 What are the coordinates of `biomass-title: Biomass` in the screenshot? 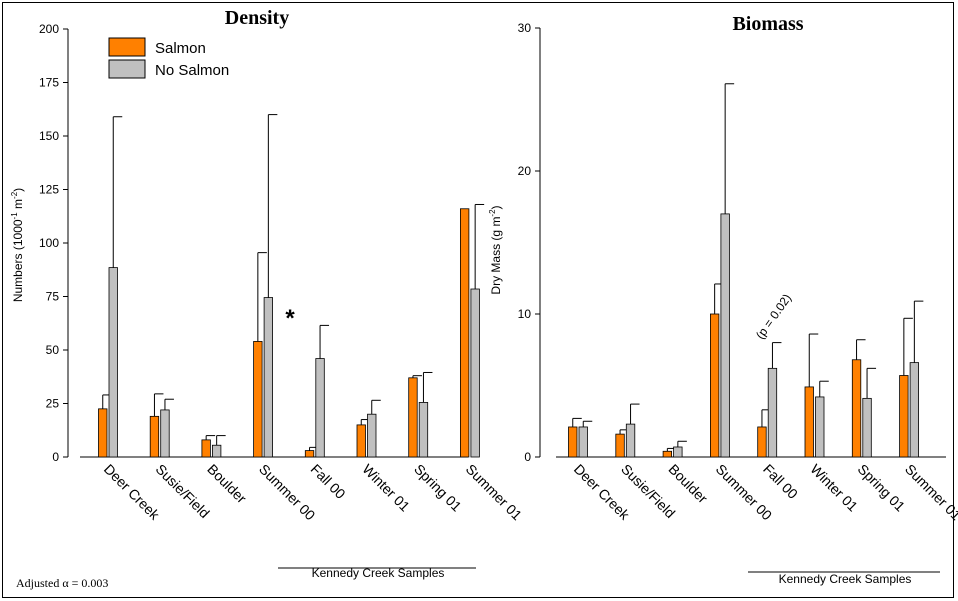 It's located at (767, 24).